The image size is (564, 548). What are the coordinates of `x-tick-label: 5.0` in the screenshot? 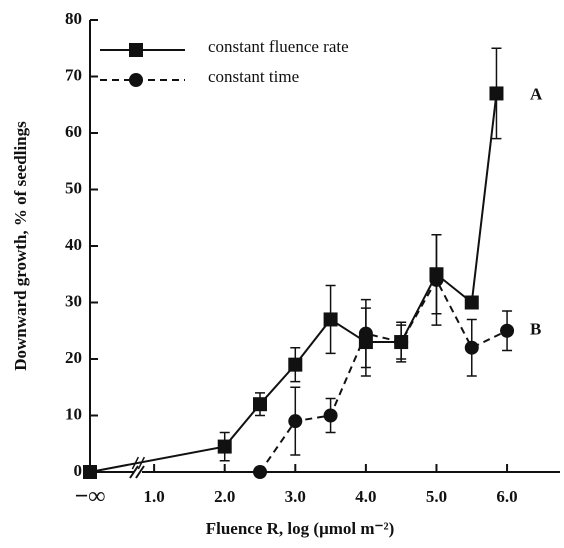 It's located at (436, 496).